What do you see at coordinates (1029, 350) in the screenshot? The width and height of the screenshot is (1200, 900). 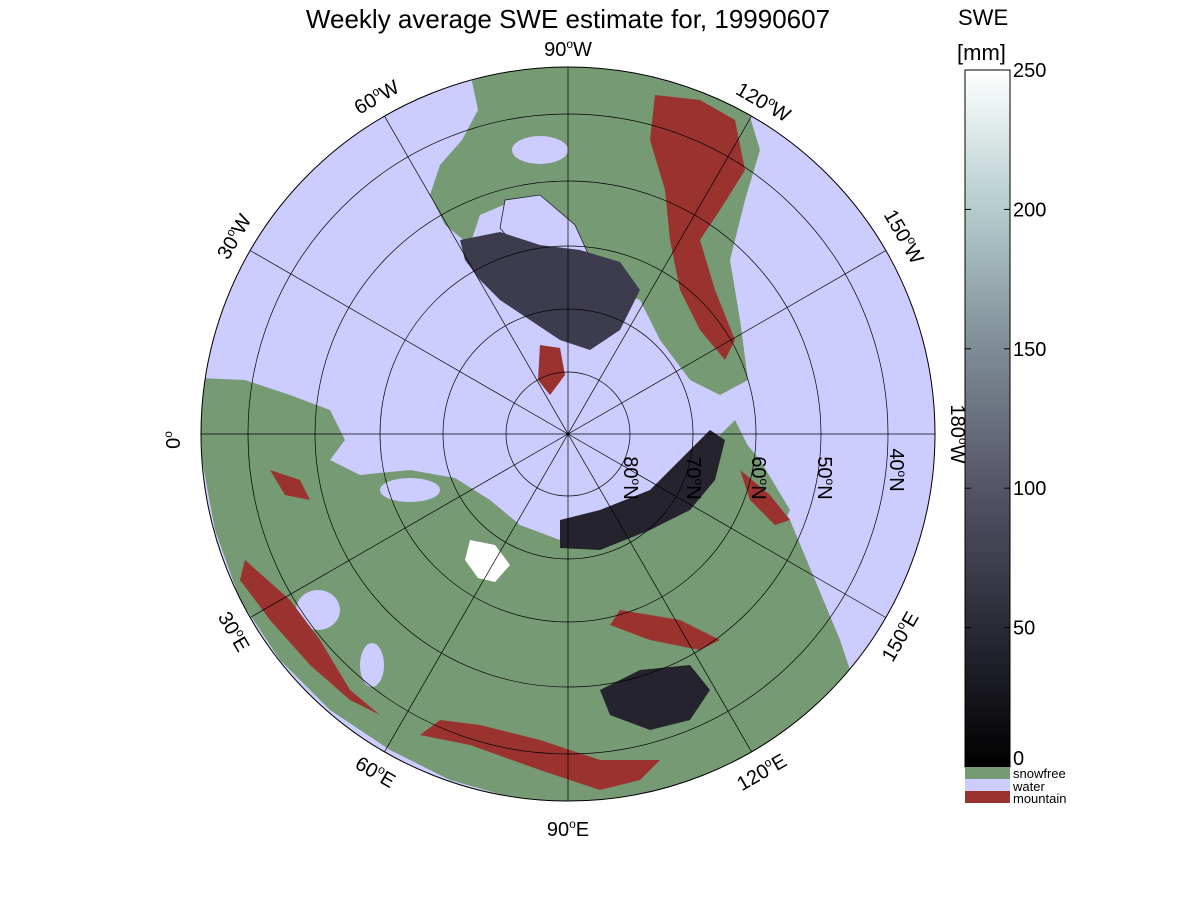 I see `colorbar-tick-label: 150` at bounding box center [1029, 350].